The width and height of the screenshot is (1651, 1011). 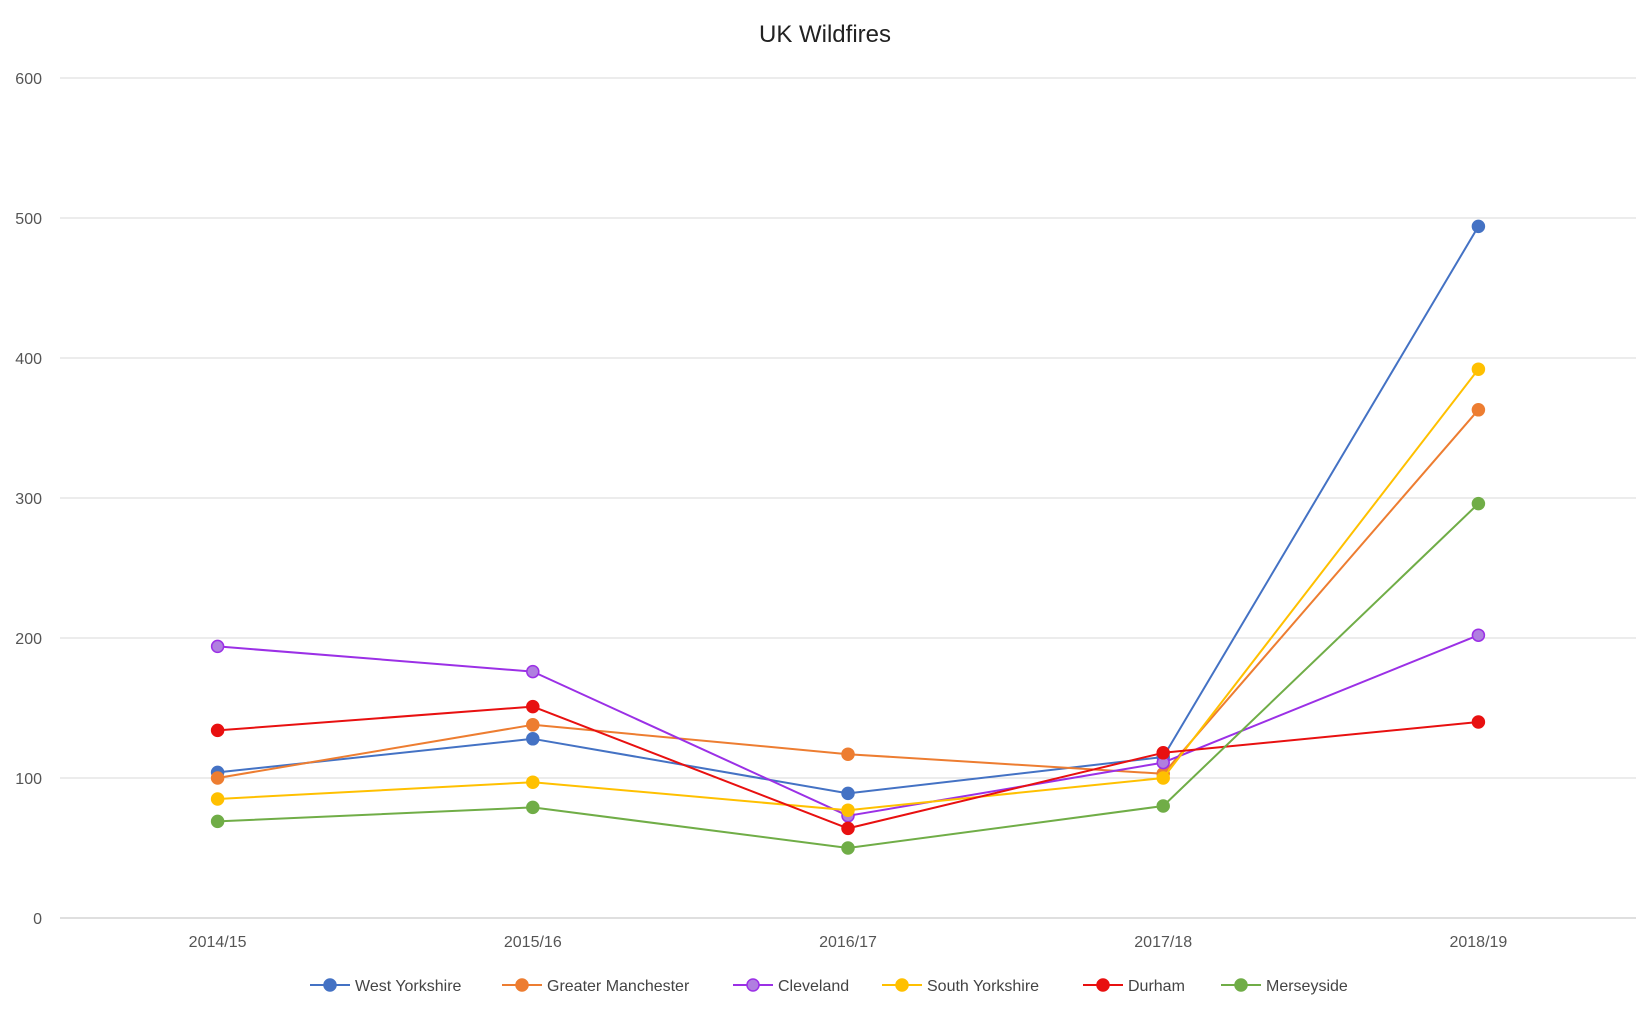 What do you see at coordinates (1163, 942) in the screenshot?
I see `x-tick-label: 2017/18` at bounding box center [1163, 942].